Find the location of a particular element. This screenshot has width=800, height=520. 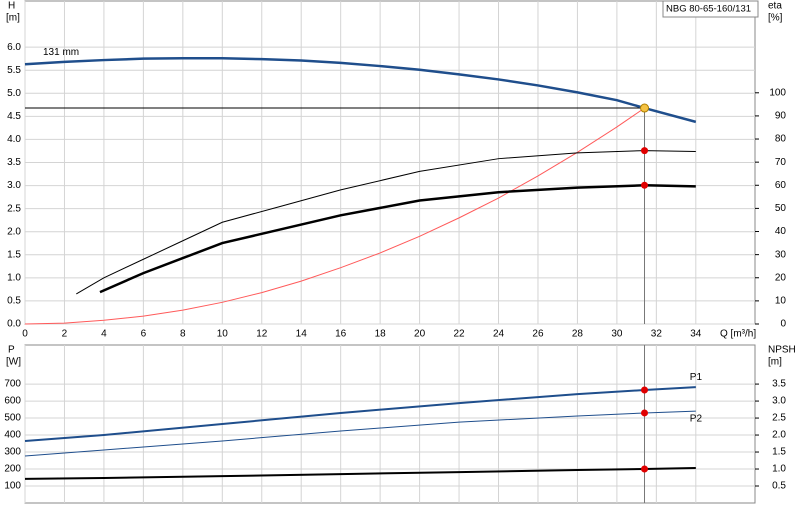

y2-tick-label: 80 is located at coordinates (781, 139).